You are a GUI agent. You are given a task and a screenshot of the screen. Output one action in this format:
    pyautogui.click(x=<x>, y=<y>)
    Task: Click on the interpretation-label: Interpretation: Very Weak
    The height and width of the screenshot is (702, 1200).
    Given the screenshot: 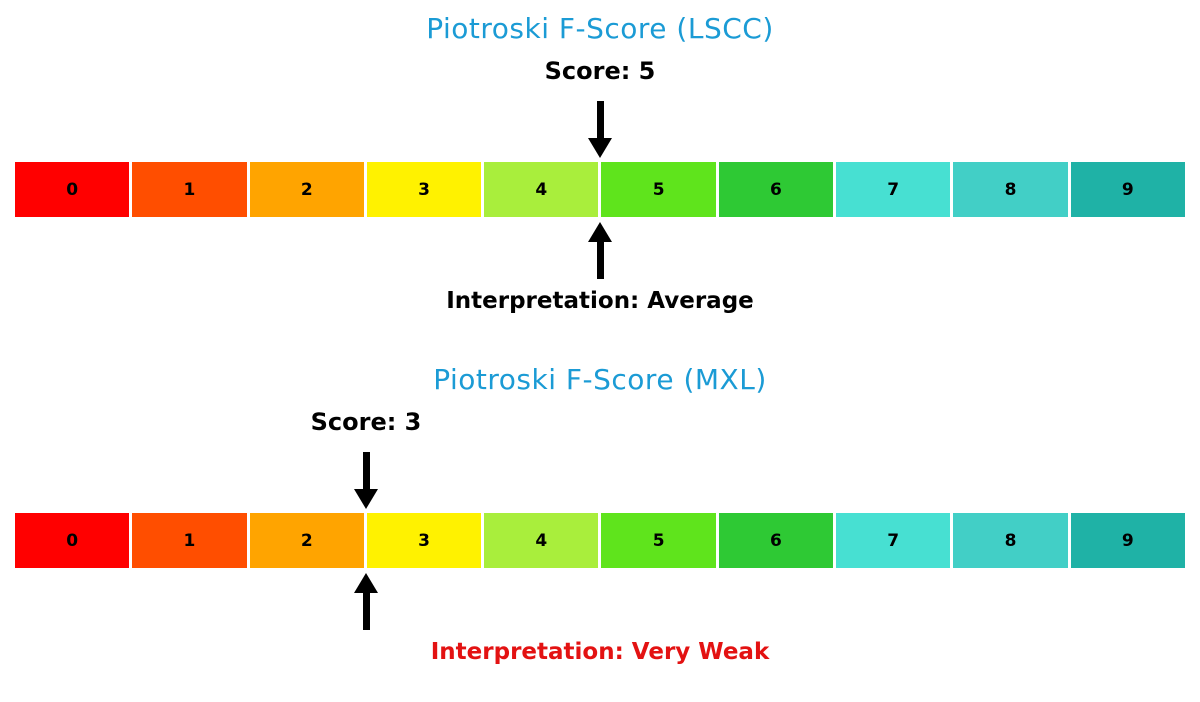 What is the action you would take?
    pyautogui.click(x=600, y=652)
    